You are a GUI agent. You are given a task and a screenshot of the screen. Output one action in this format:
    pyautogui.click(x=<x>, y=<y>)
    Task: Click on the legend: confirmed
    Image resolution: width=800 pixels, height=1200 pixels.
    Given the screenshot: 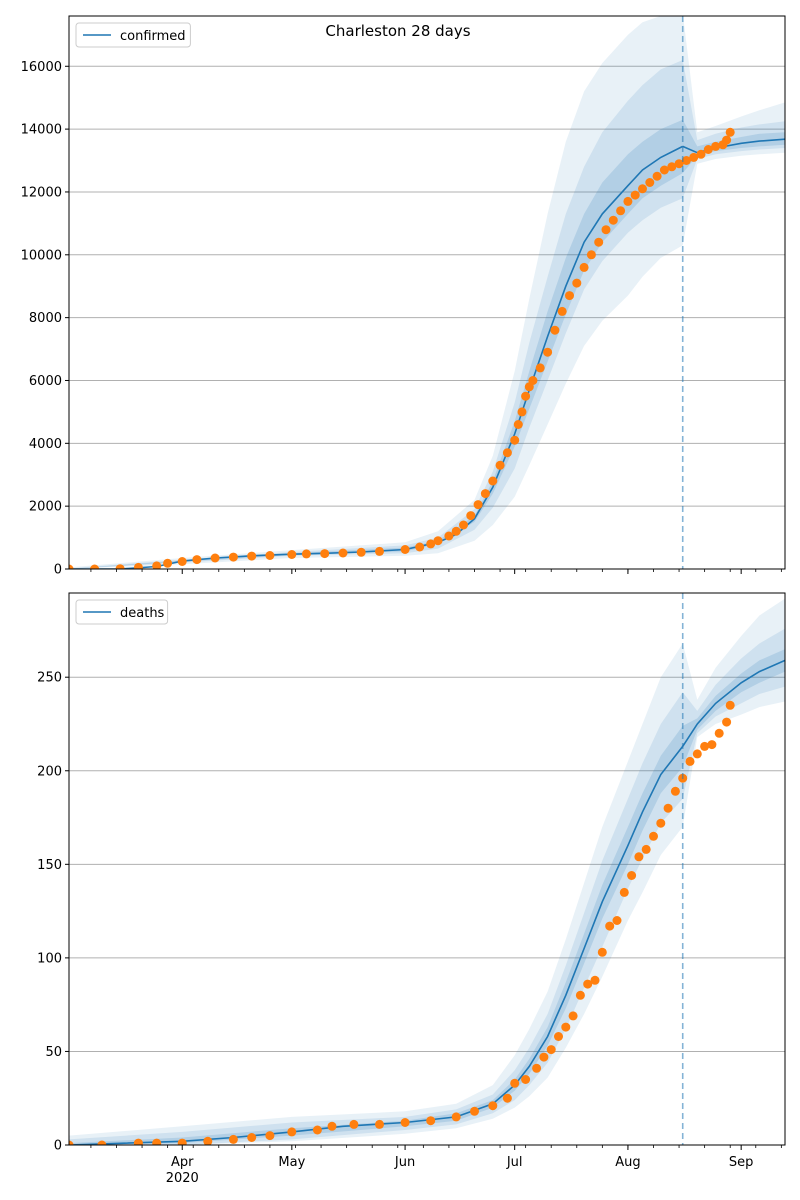 What is the action you would take?
    pyautogui.click(x=133, y=35)
    